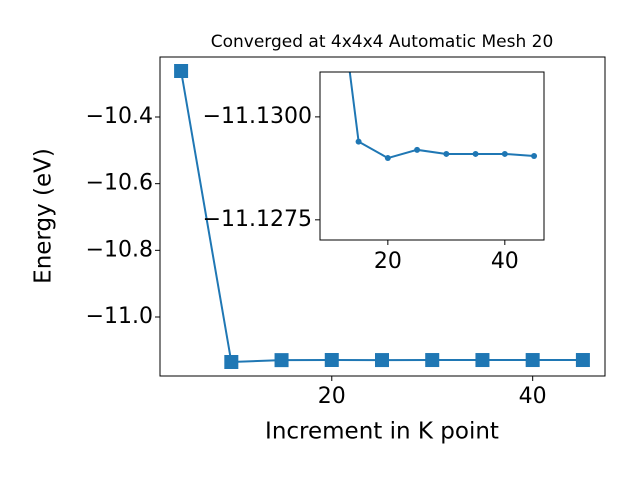 This screenshot has height=480, width=640. What do you see at coordinates (382, 42) in the screenshot?
I see `chart-title: Converged at 4x4x4 Automatic Mesh 20` at bounding box center [382, 42].